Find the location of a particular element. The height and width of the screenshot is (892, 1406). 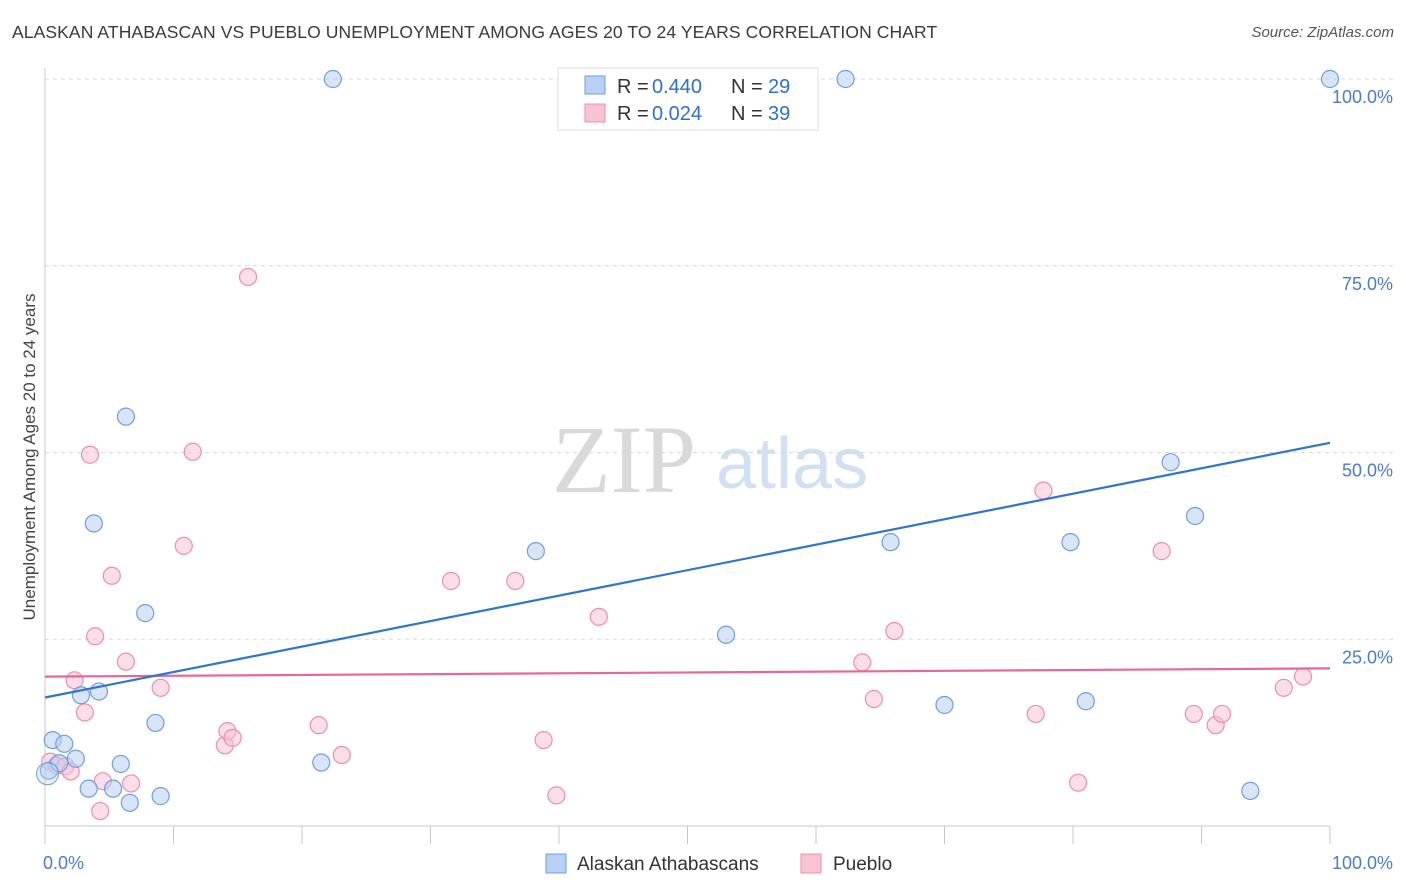

series-legend: Alaskan Athabascans Pueblo is located at coordinates (718, 864).